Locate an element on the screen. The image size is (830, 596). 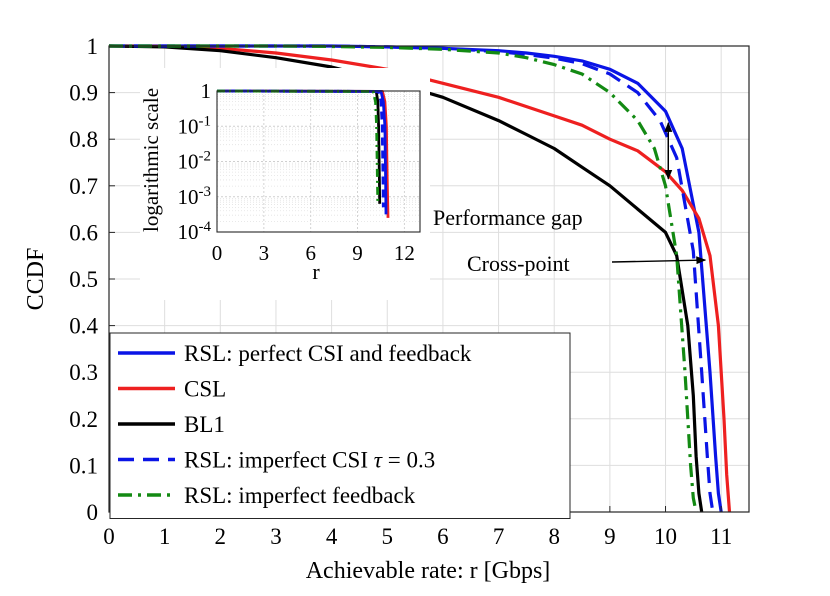
x-tick-label: 1 is located at coordinates (165, 536).